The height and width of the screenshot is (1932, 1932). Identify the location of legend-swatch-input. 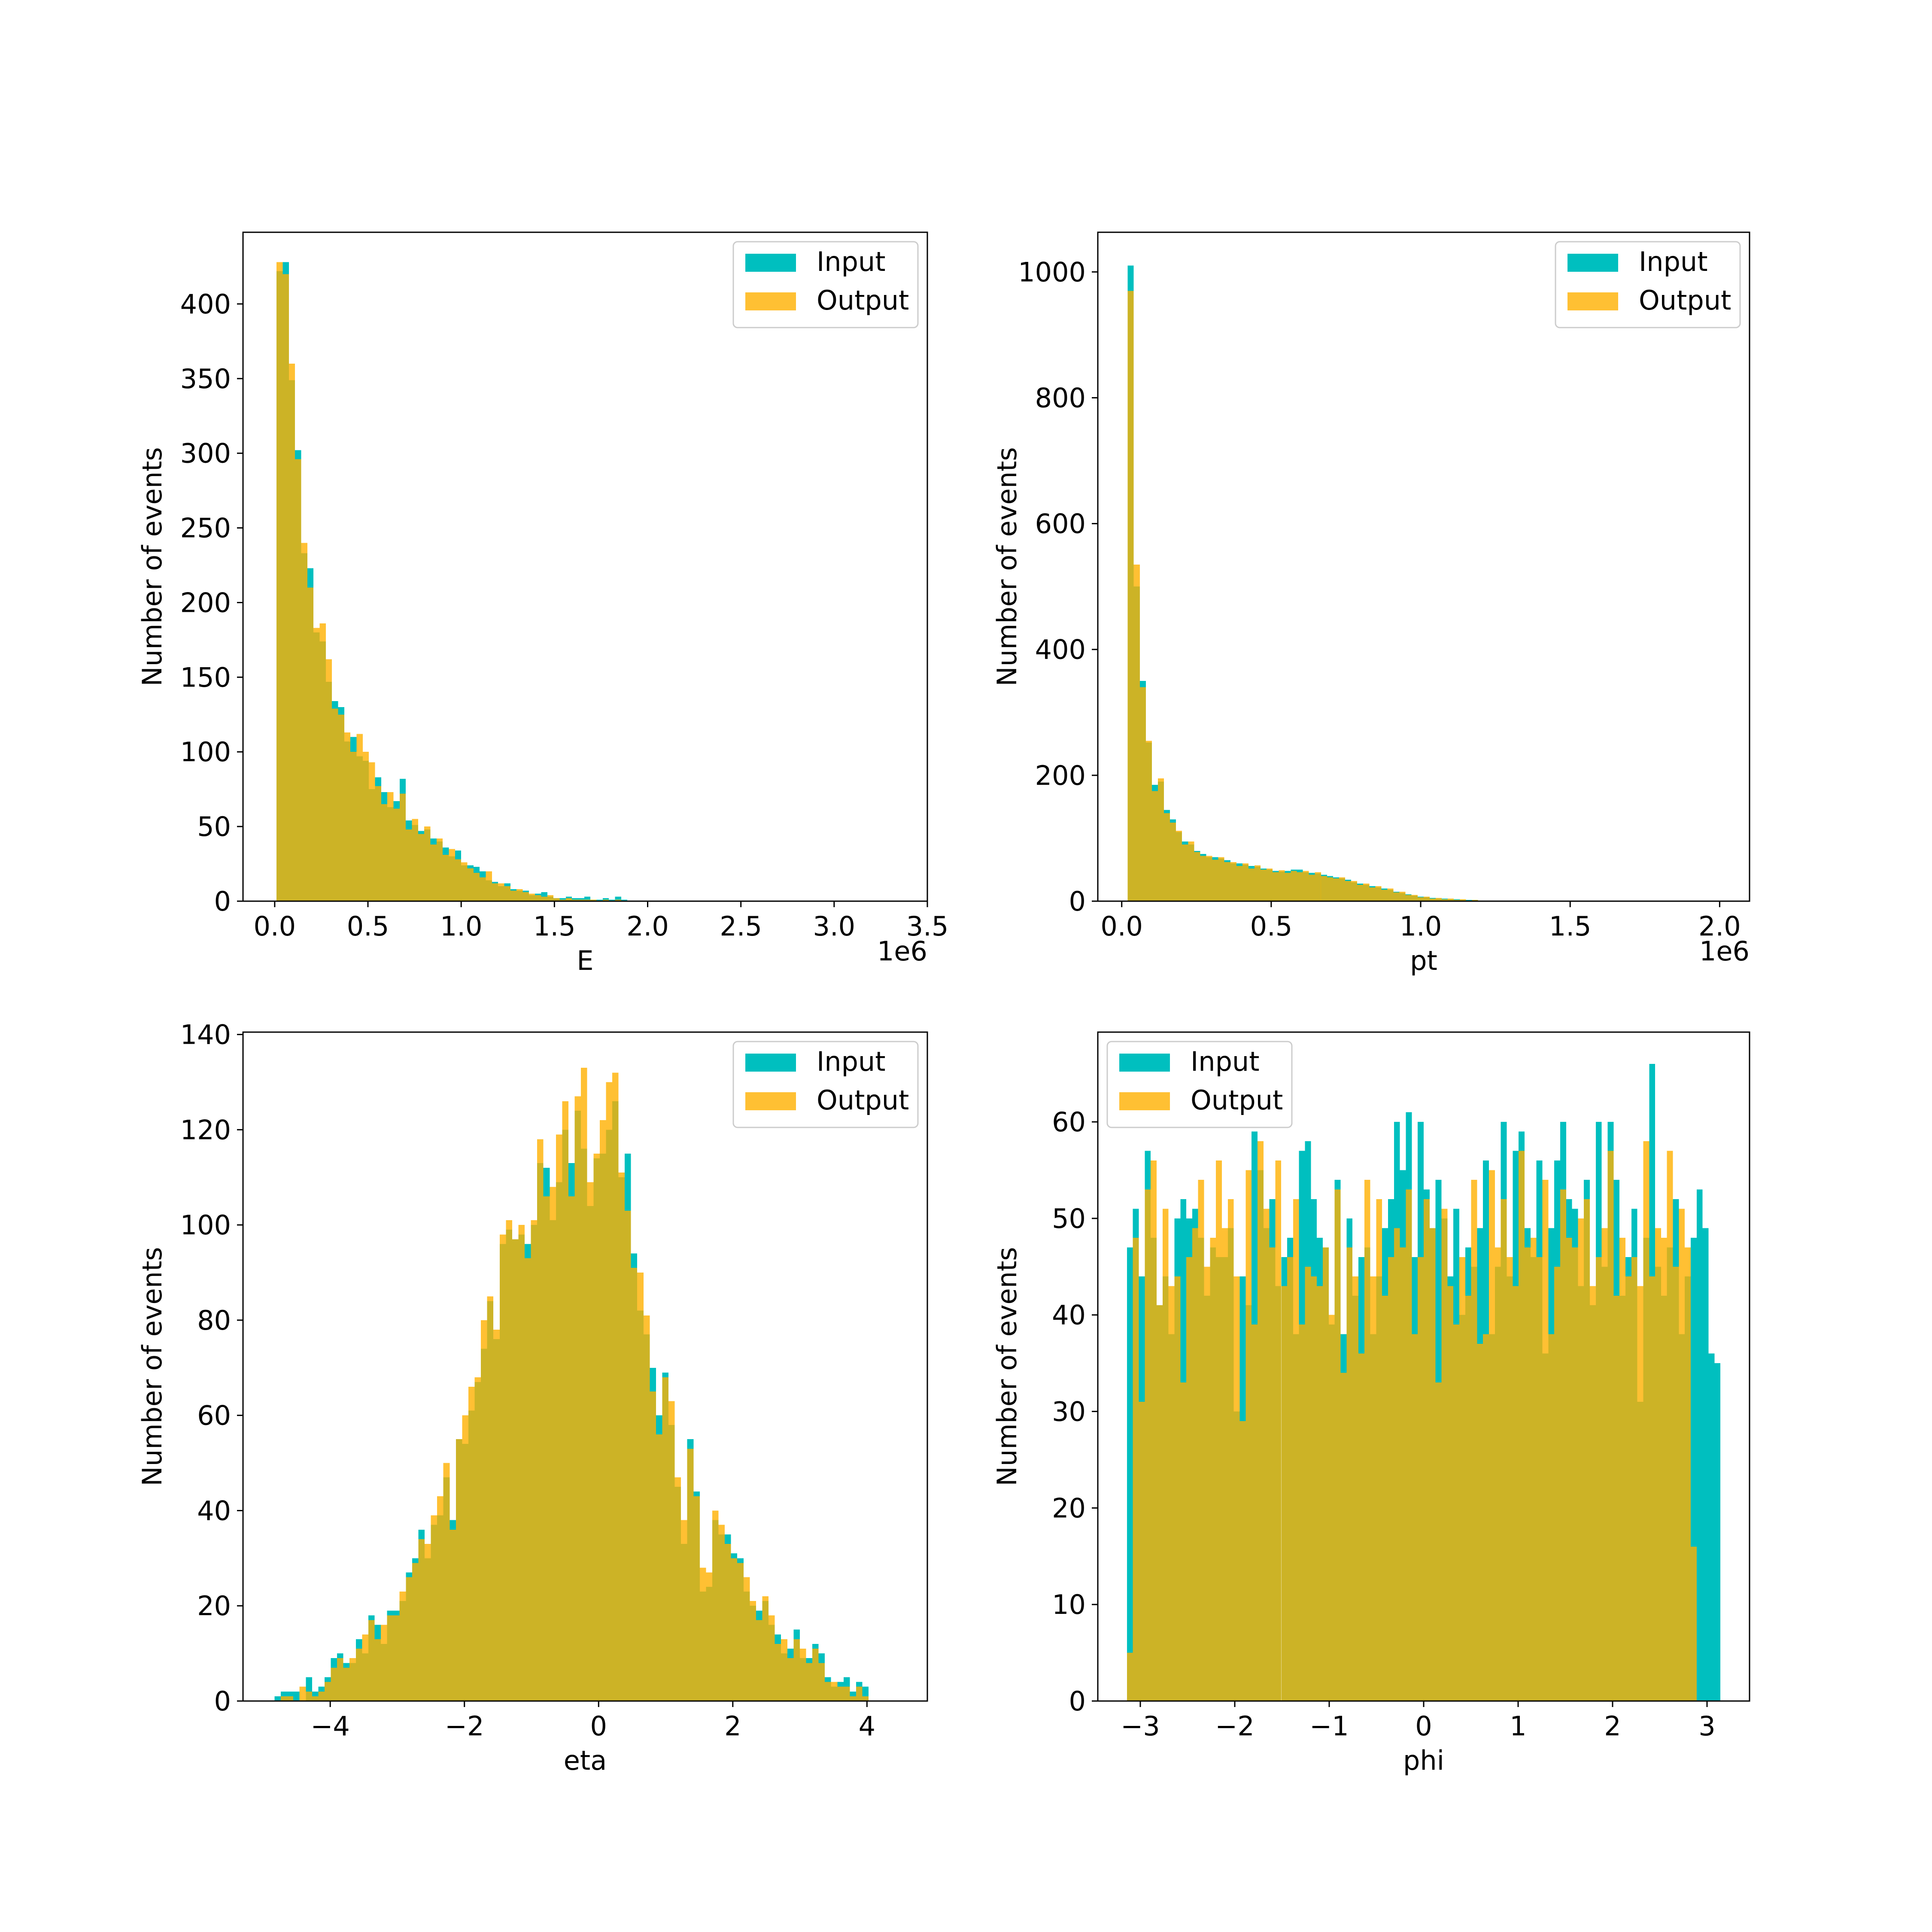
(1144, 1063).